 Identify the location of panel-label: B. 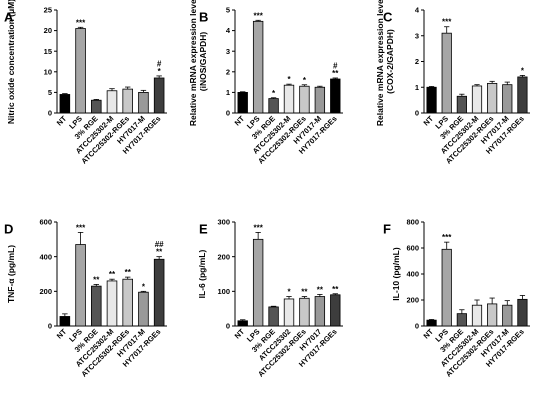
(203, 17).